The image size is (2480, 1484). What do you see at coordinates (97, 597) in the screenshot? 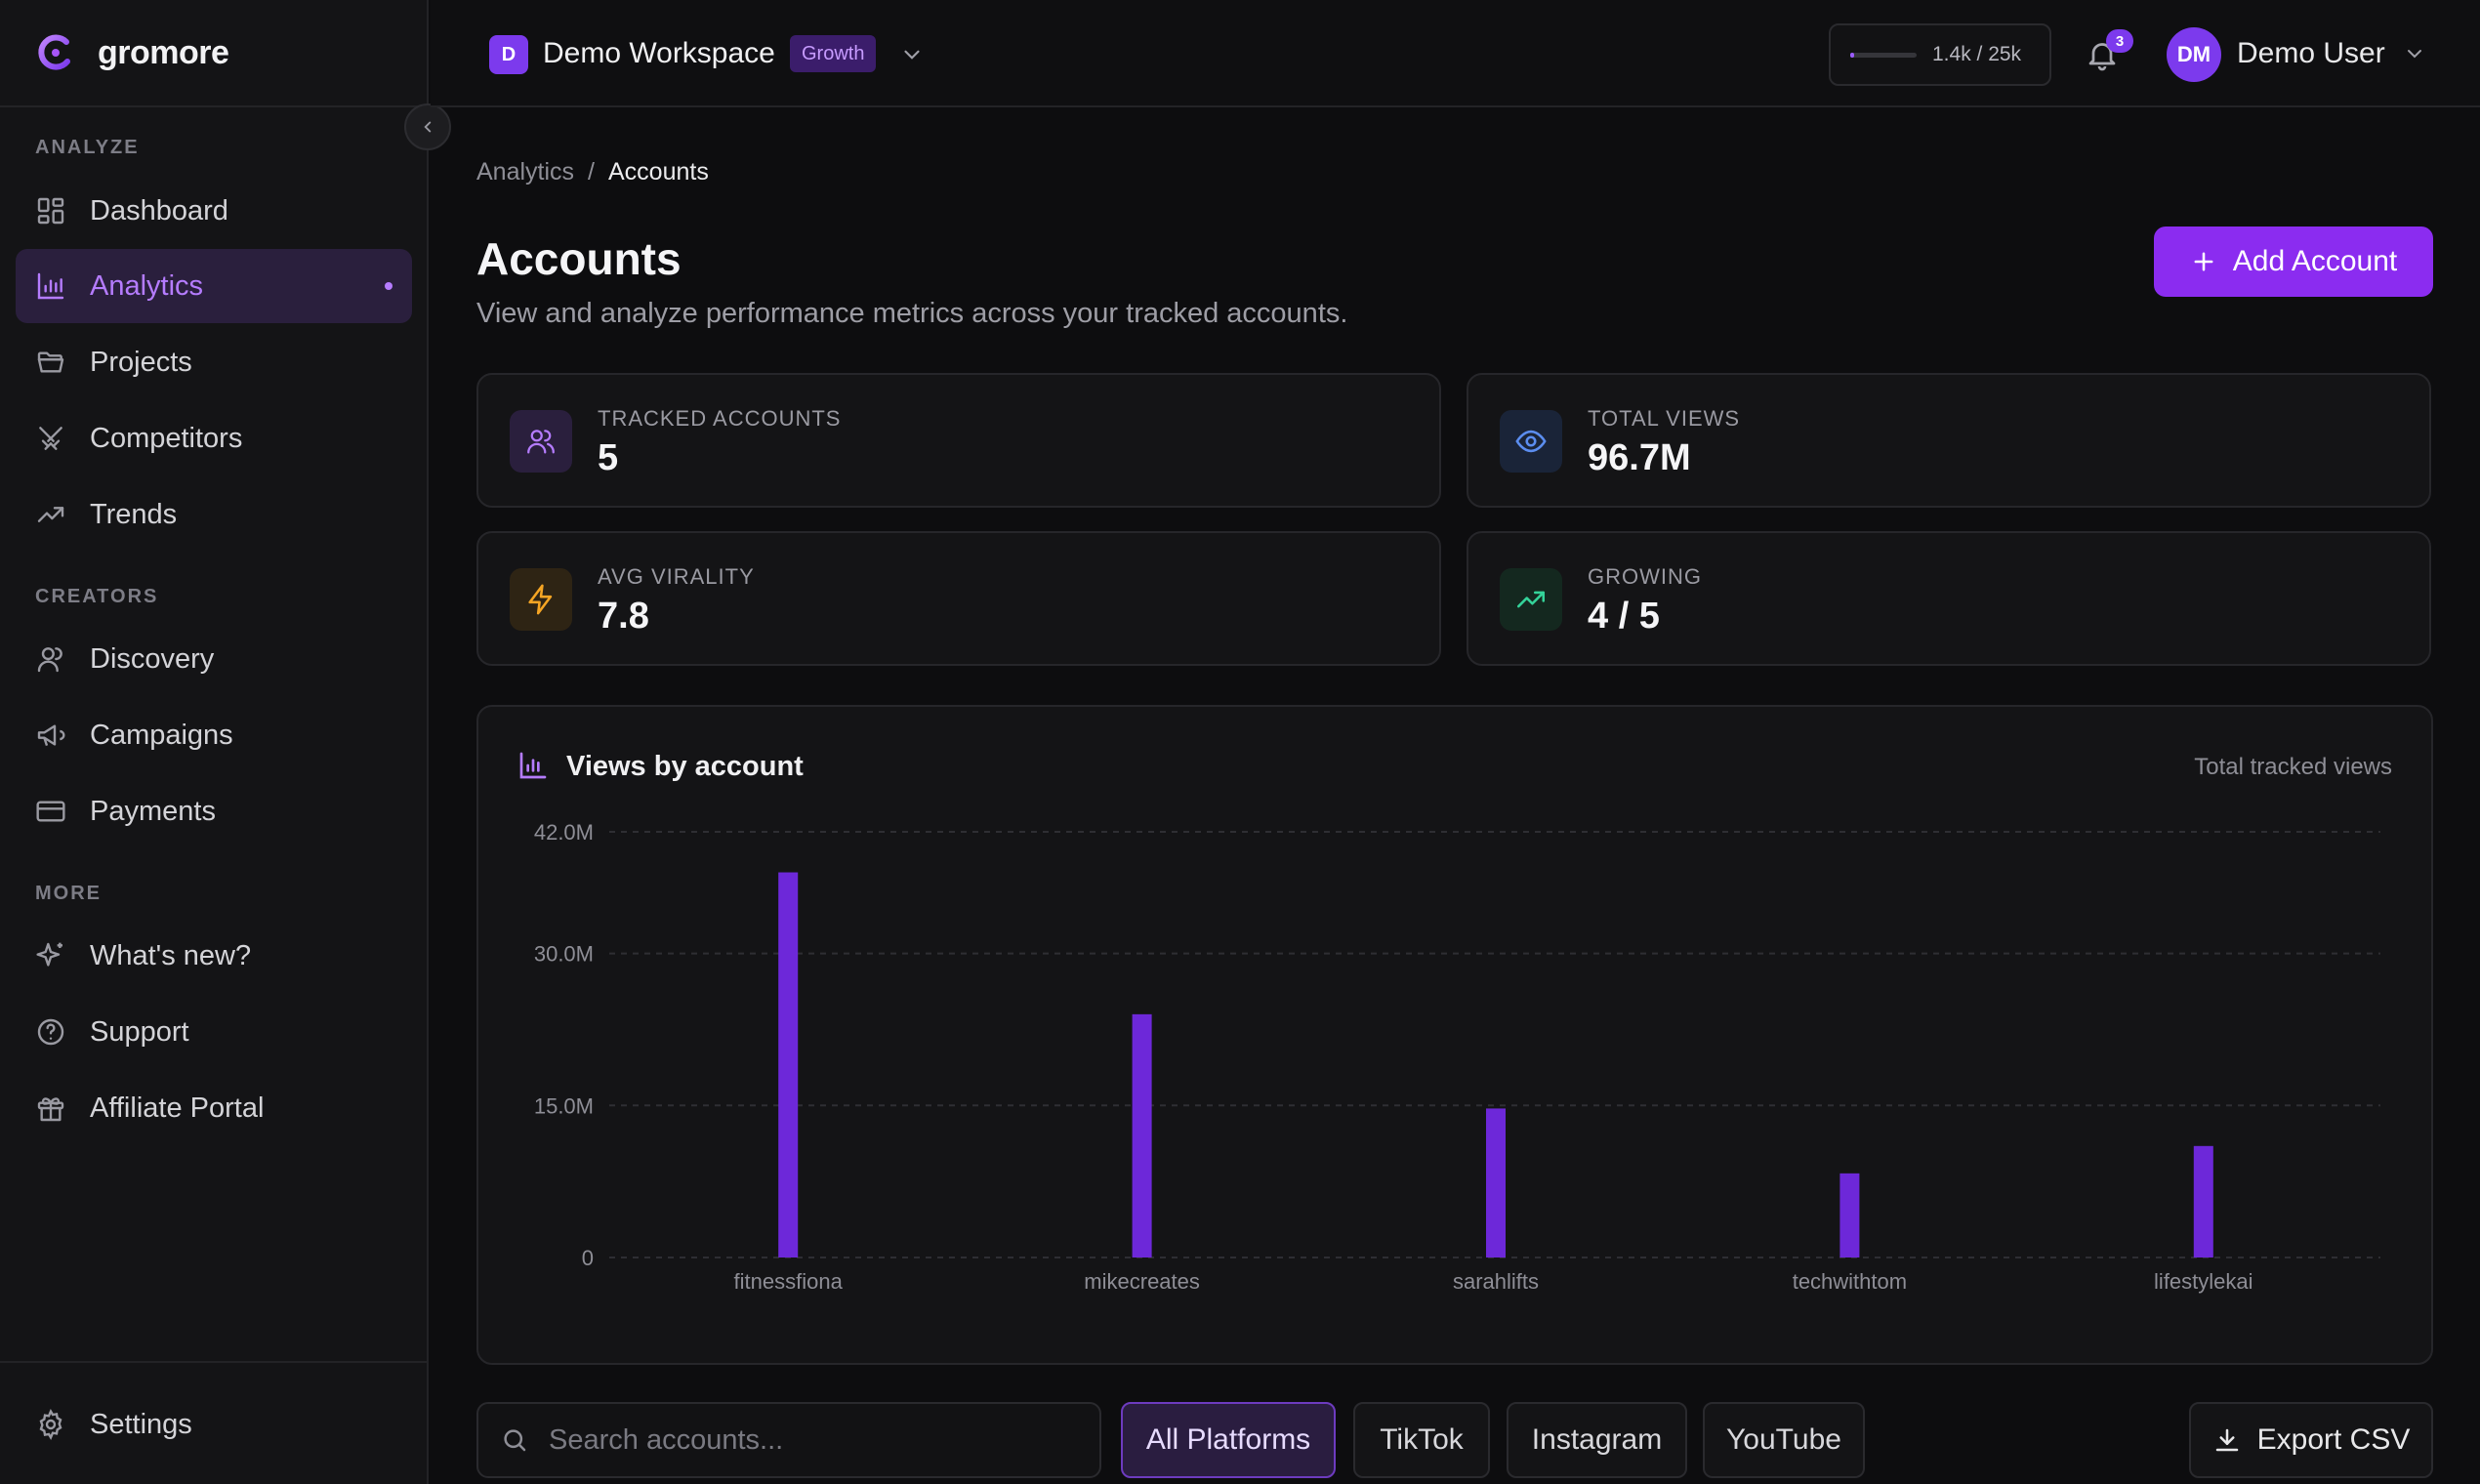
I see `section-label-creators: CREATORS` at bounding box center [97, 597].